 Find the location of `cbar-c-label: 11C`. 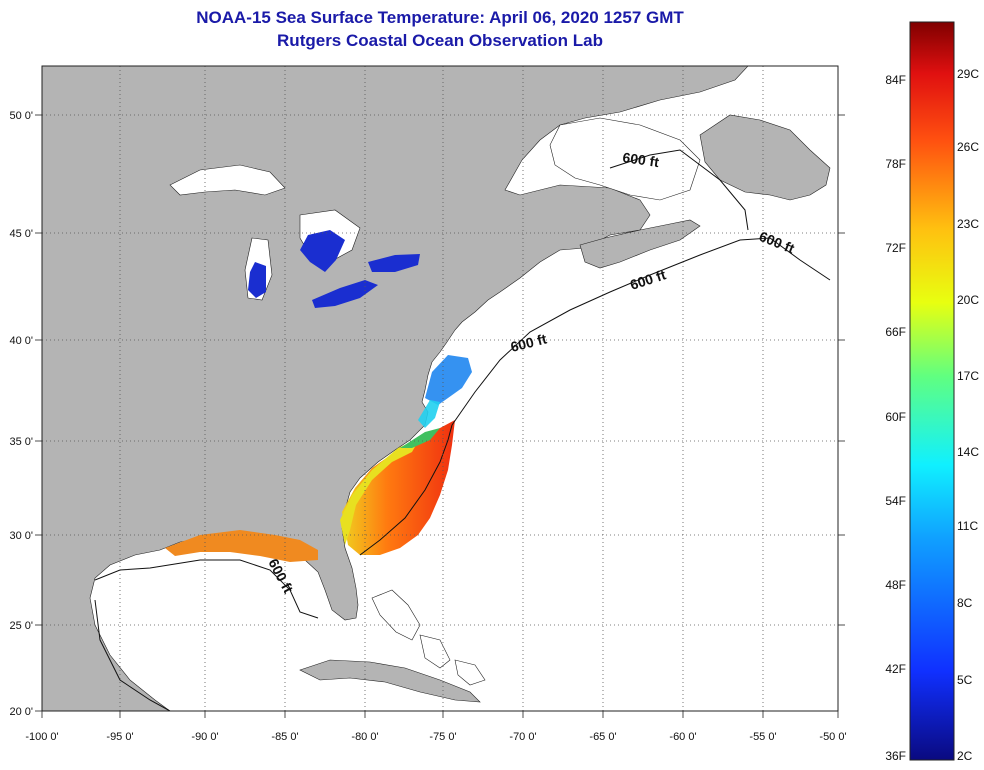

cbar-c-label: 11C is located at coordinates (967, 526).